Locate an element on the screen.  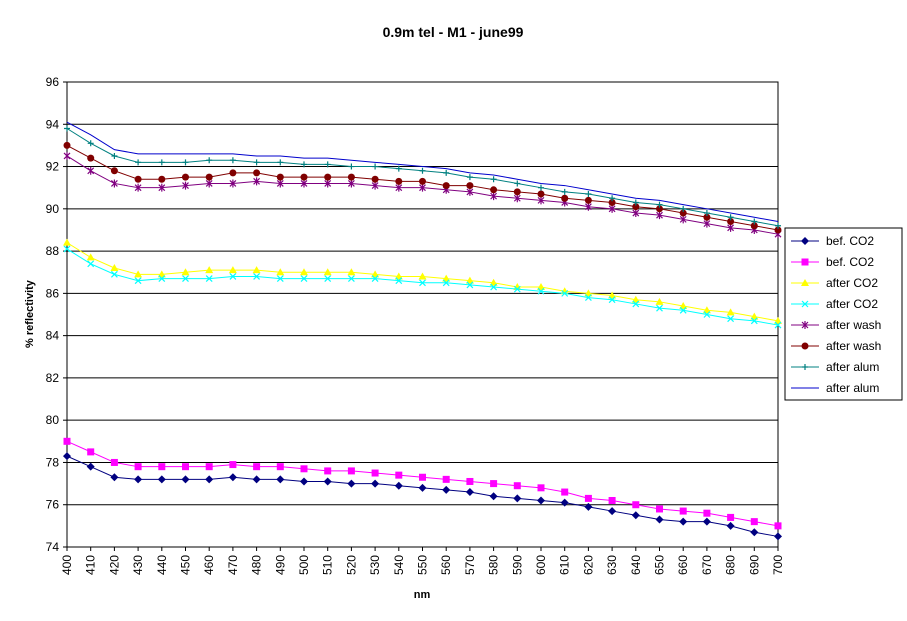
legend-item: after CO2 is located at coordinates (834, 283).